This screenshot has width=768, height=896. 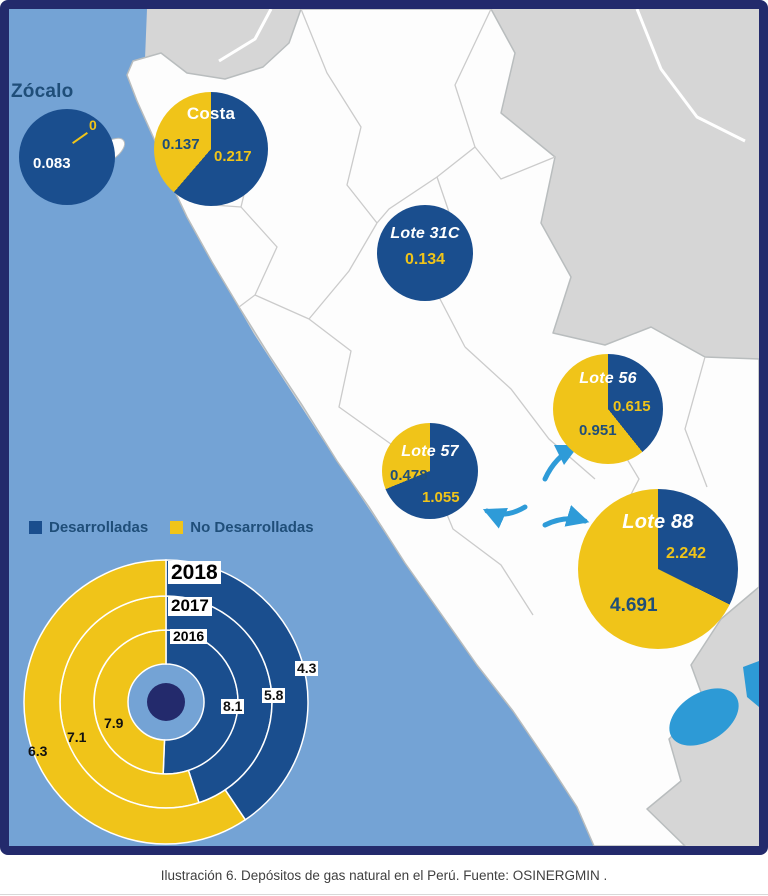 I want to click on bottom-divider, so click(x=384, y=894).